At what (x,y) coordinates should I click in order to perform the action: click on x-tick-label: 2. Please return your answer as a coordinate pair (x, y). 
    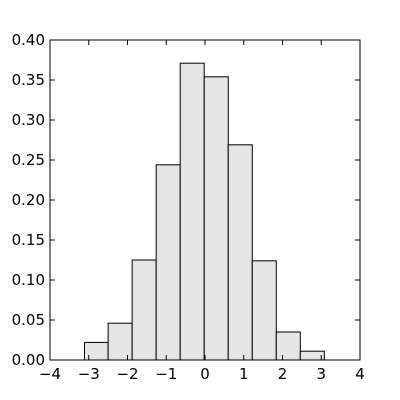
    Looking at the image, I should click on (283, 374).